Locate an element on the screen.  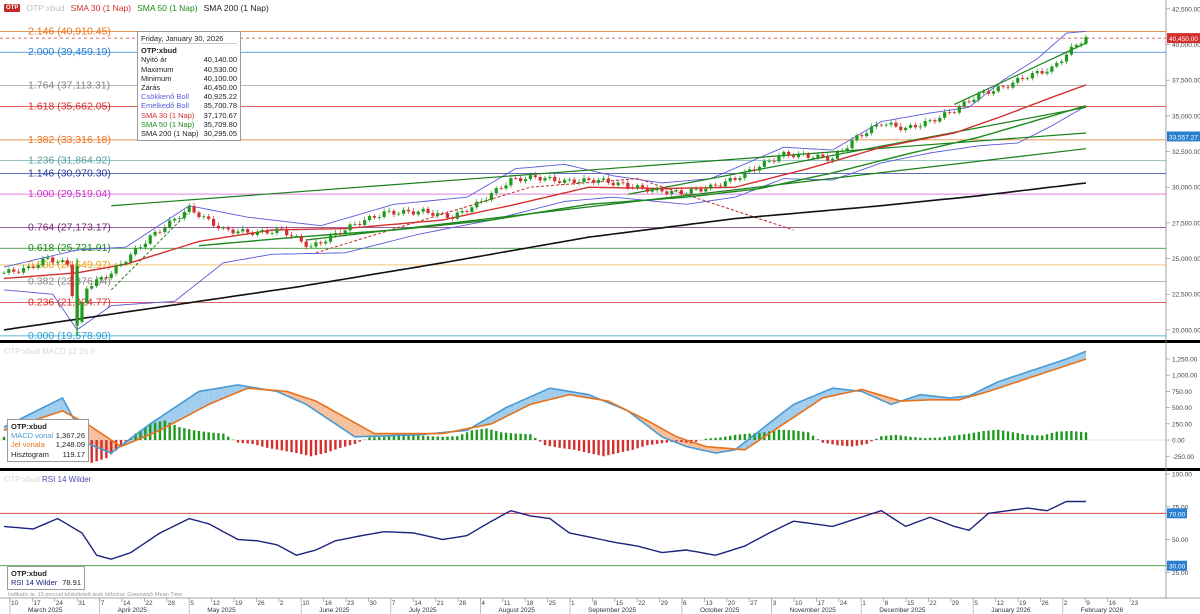
fib-level-label: 1.764 (37,113.31) is located at coordinates (69, 86).